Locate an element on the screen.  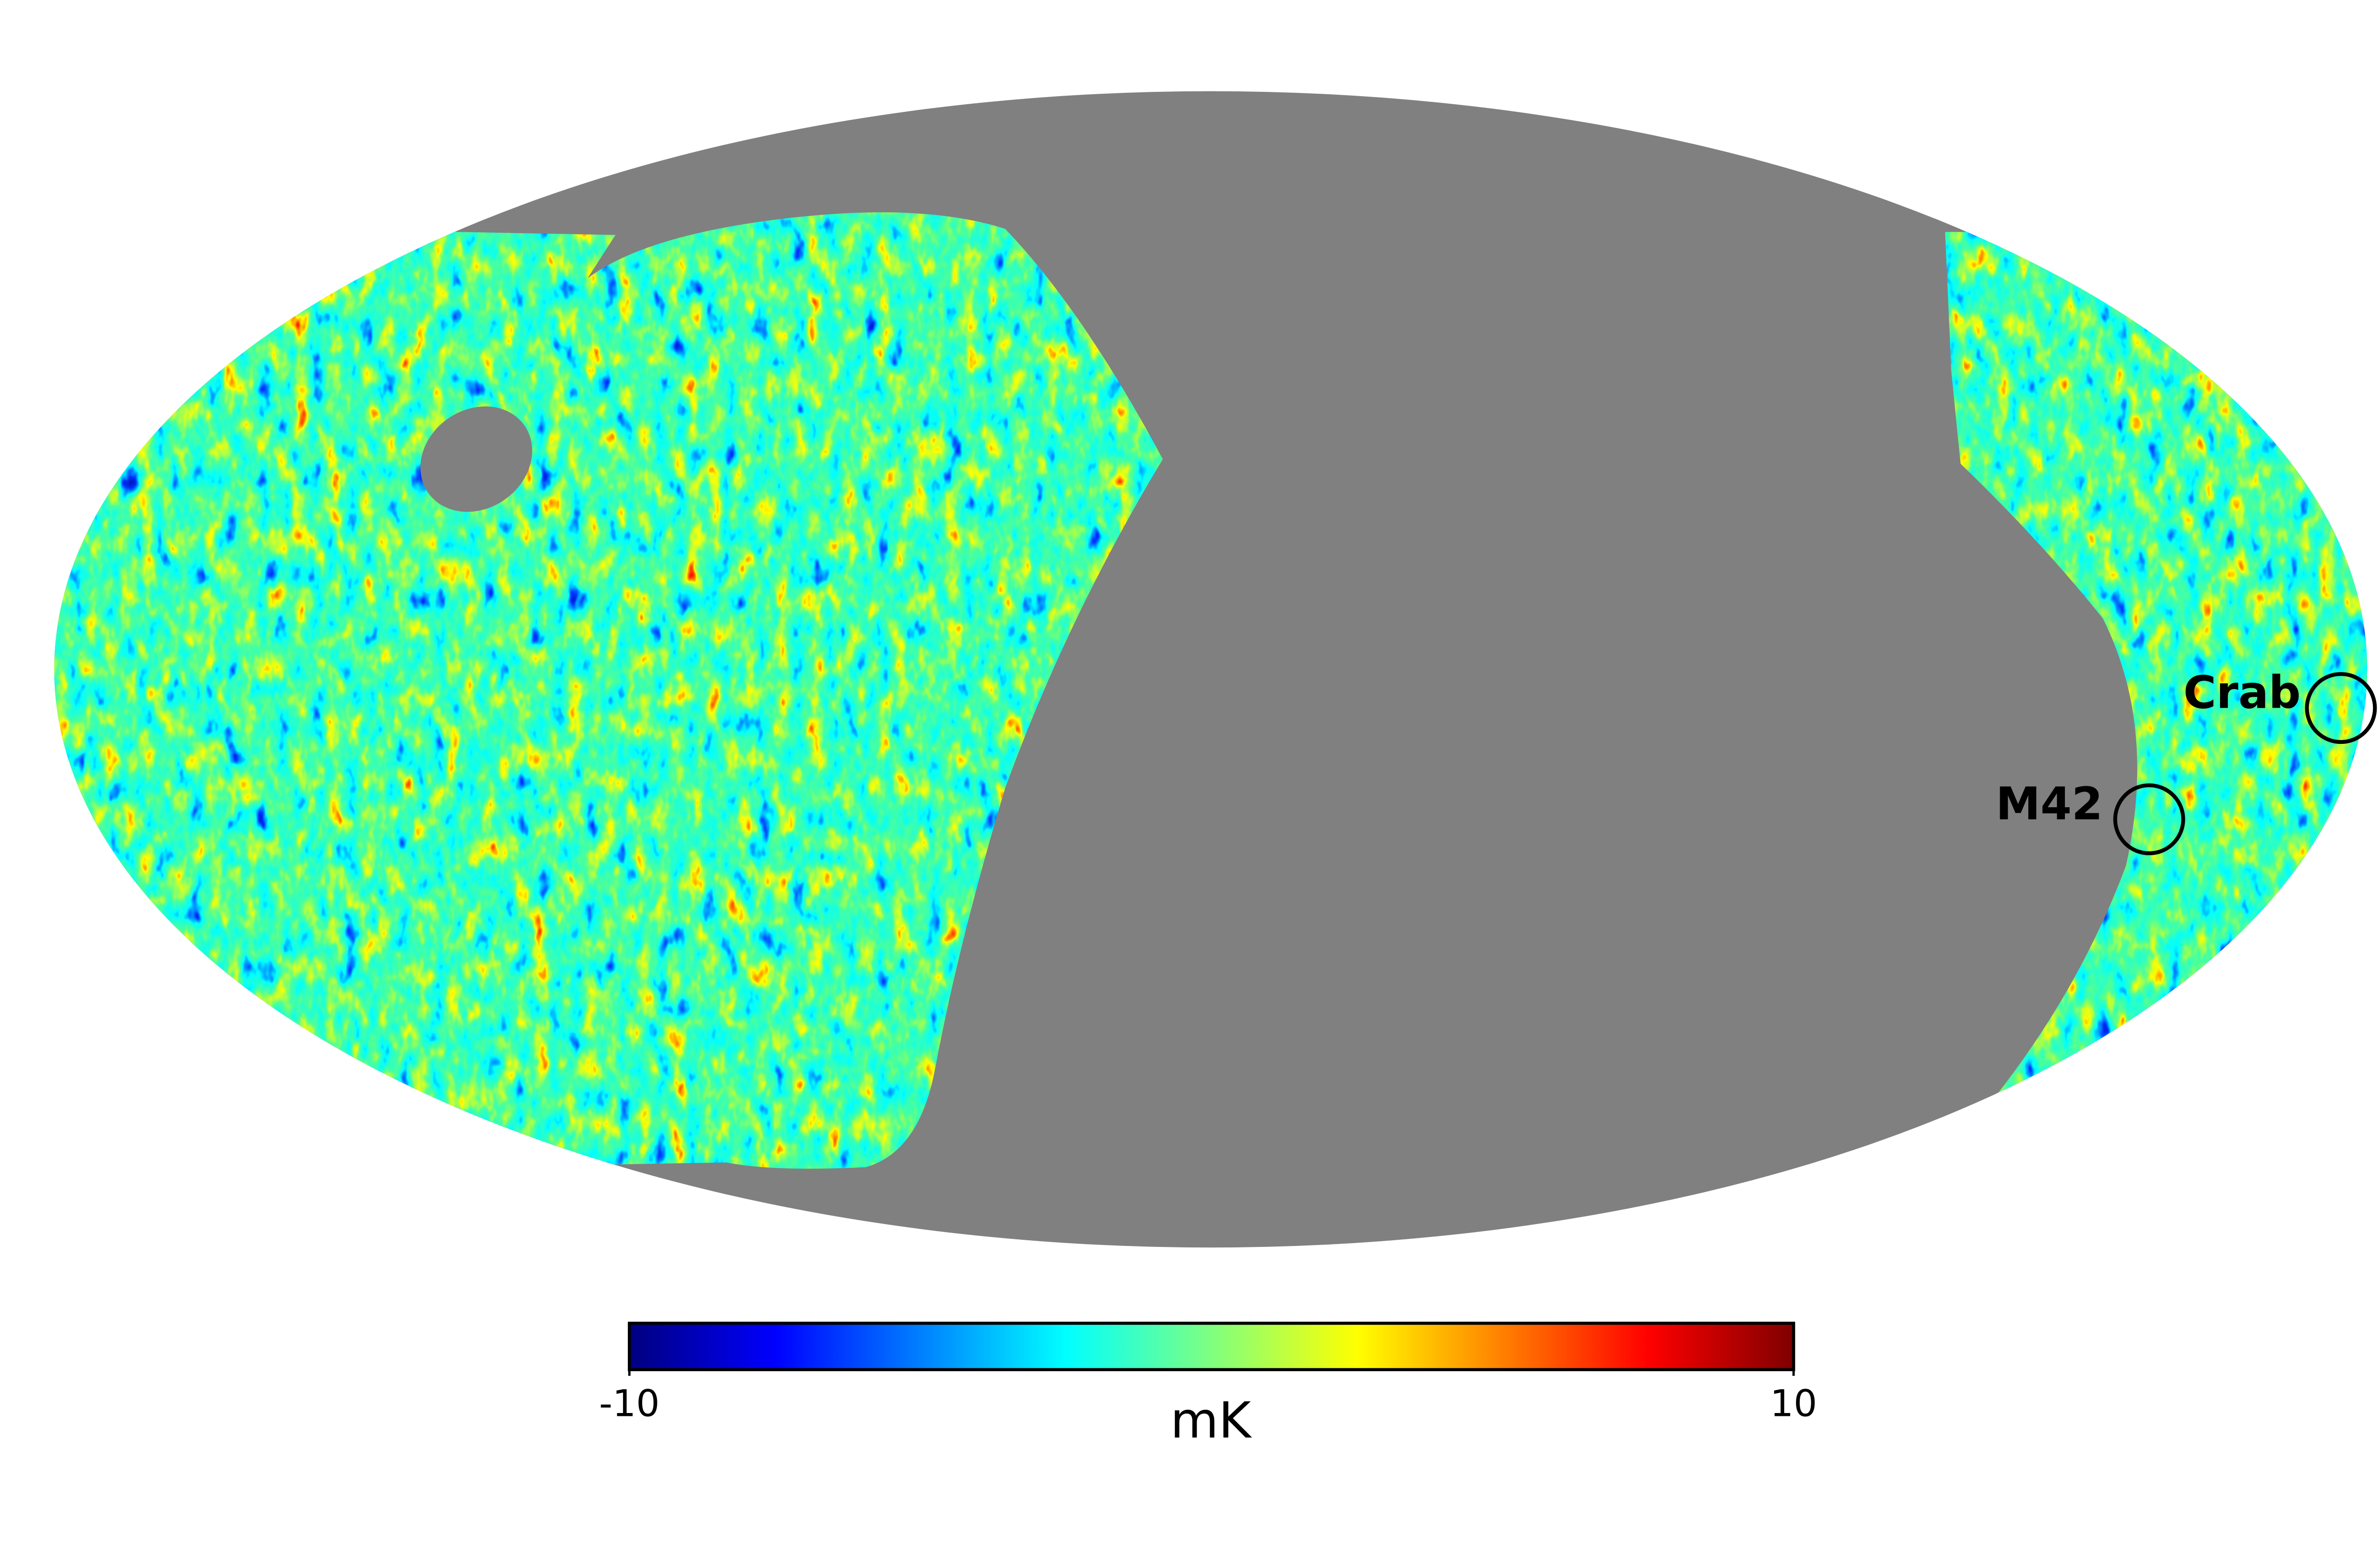
mask-hole is located at coordinates (476, 459).